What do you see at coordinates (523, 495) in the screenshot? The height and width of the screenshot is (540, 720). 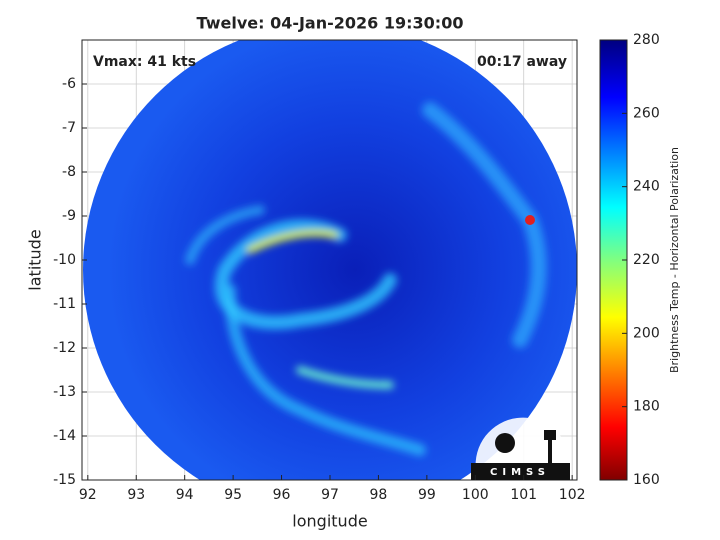 I see `x-tick-label: 101` at bounding box center [523, 495].